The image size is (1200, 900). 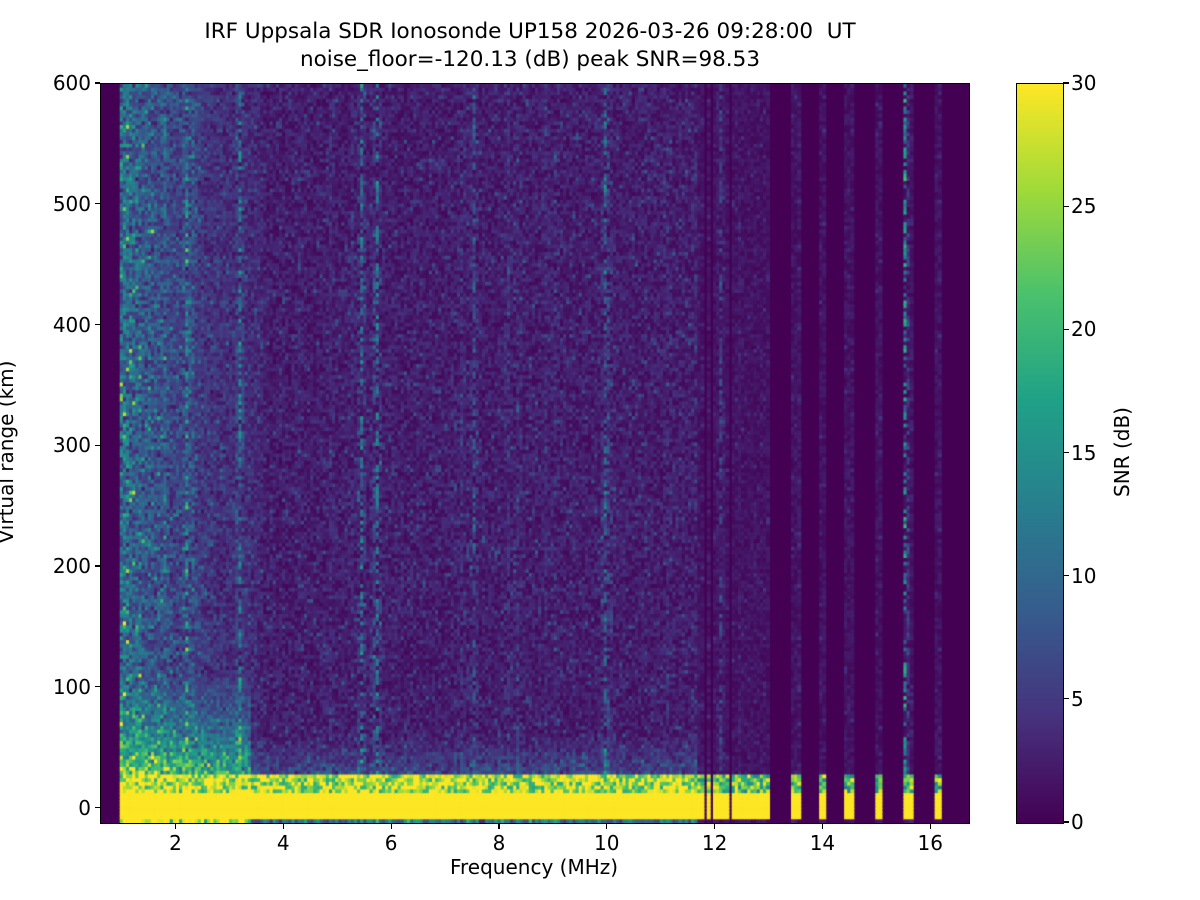 I want to click on colorbar-gradient, so click(x=1040, y=453).